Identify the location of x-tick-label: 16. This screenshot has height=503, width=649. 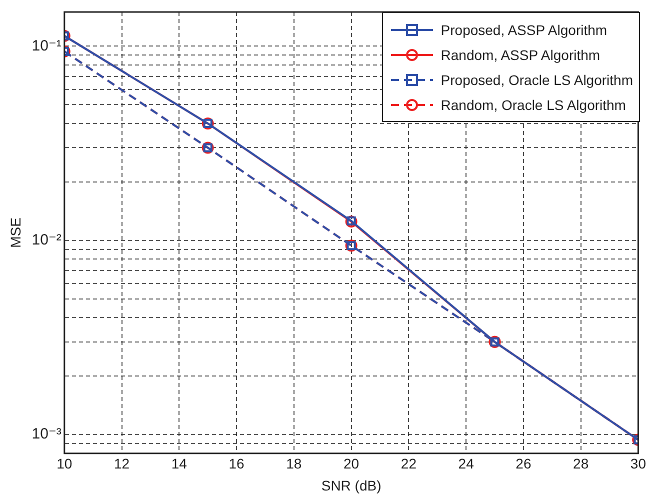
(236, 464).